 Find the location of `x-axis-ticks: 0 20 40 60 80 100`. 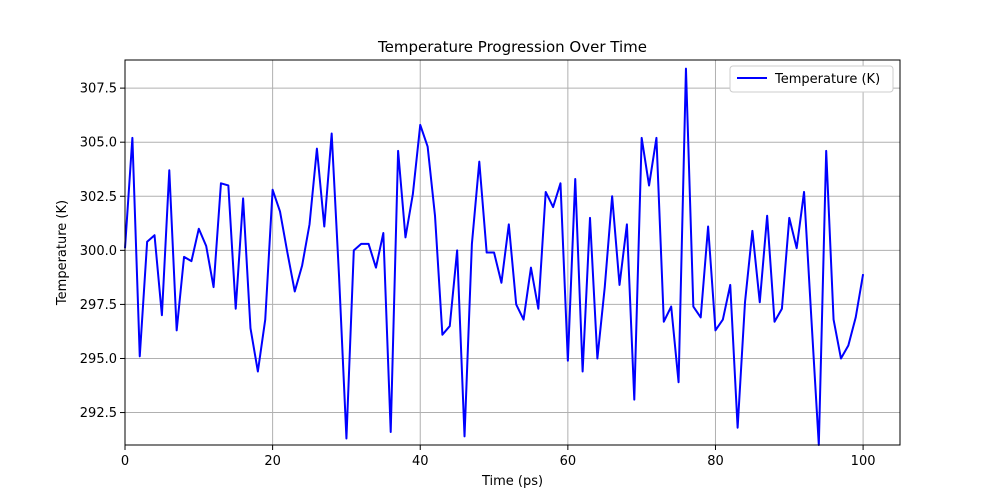

x-axis-ticks: 0 20 40 60 80 100 is located at coordinates (498, 457).